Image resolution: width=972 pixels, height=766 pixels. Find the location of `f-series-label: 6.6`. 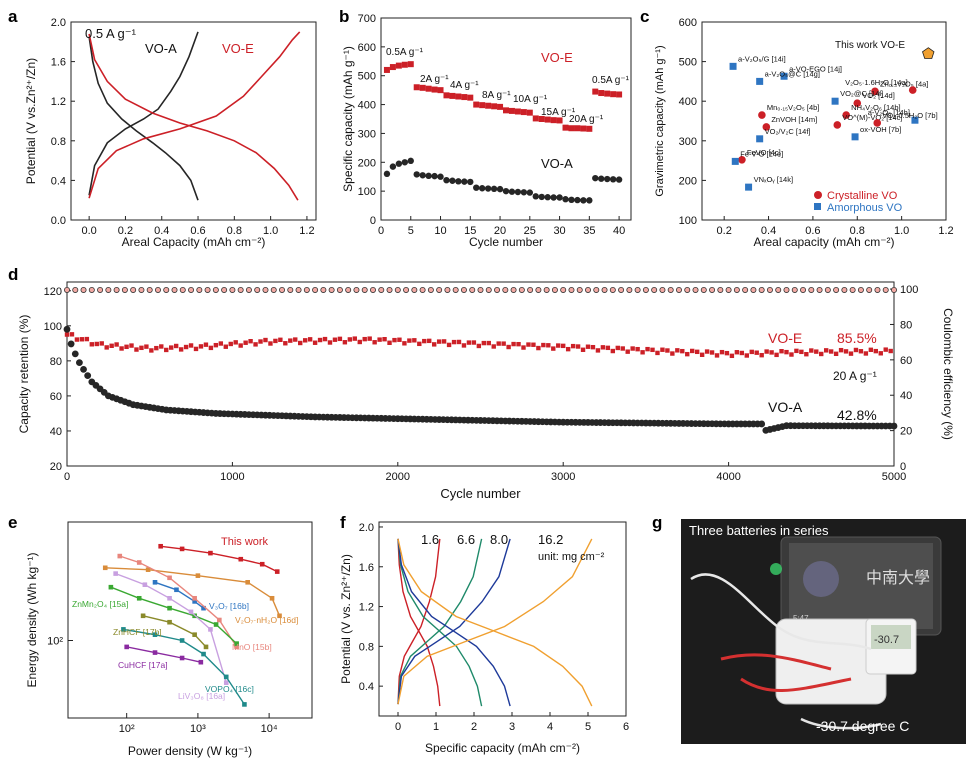

f-series-label: 6.6 is located at coordinates (466, 539).